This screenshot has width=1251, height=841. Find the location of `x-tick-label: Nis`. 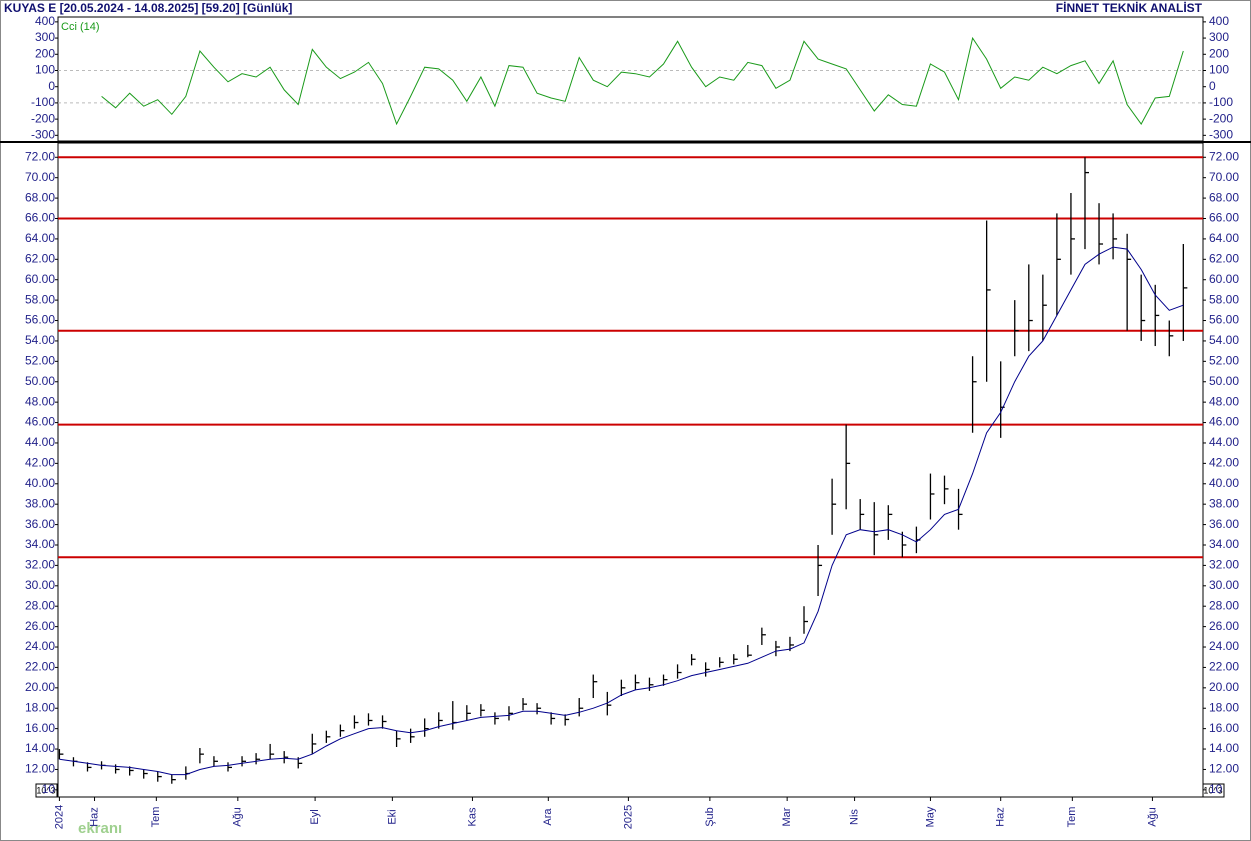

x-tick-label: Nis is located at coordinates (854, 817).